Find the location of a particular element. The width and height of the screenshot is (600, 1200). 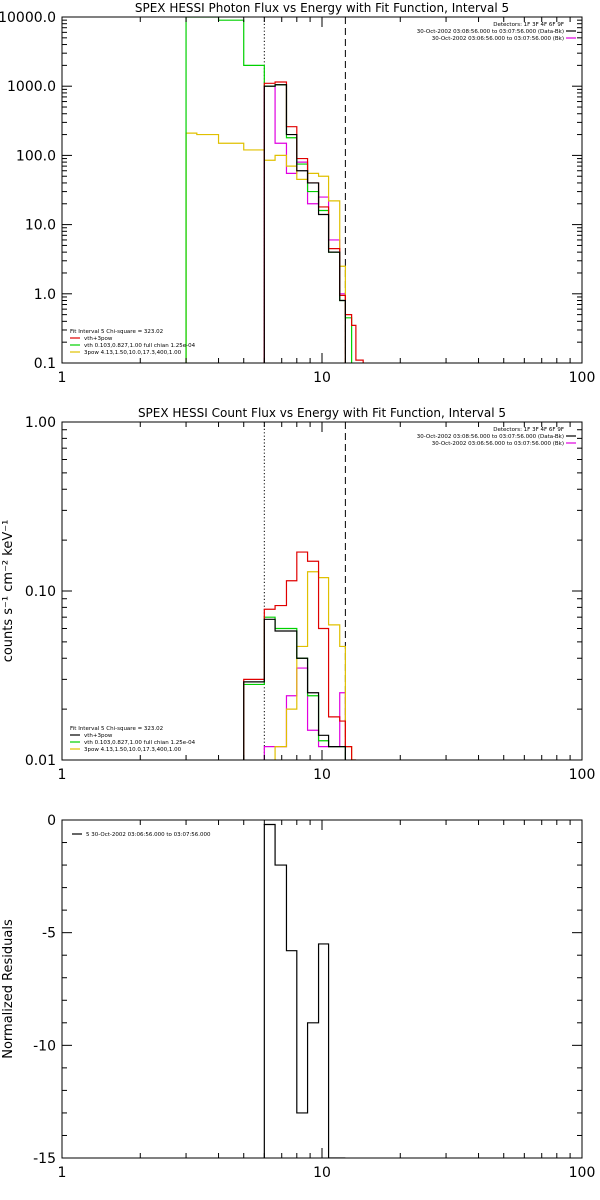

y-tick-label: 1.00 is located at coordinates (40, 423).